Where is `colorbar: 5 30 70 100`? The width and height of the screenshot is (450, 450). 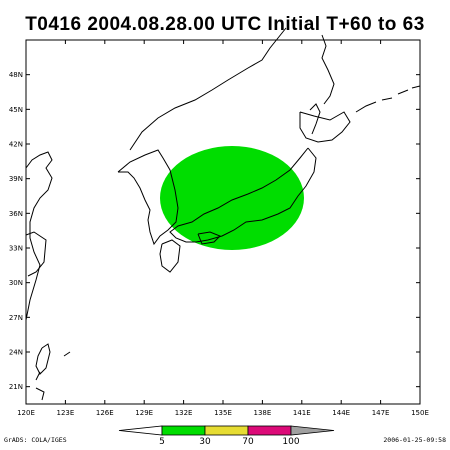
colorbar: 5 30 70 100 is located at coordinates (226, 436).